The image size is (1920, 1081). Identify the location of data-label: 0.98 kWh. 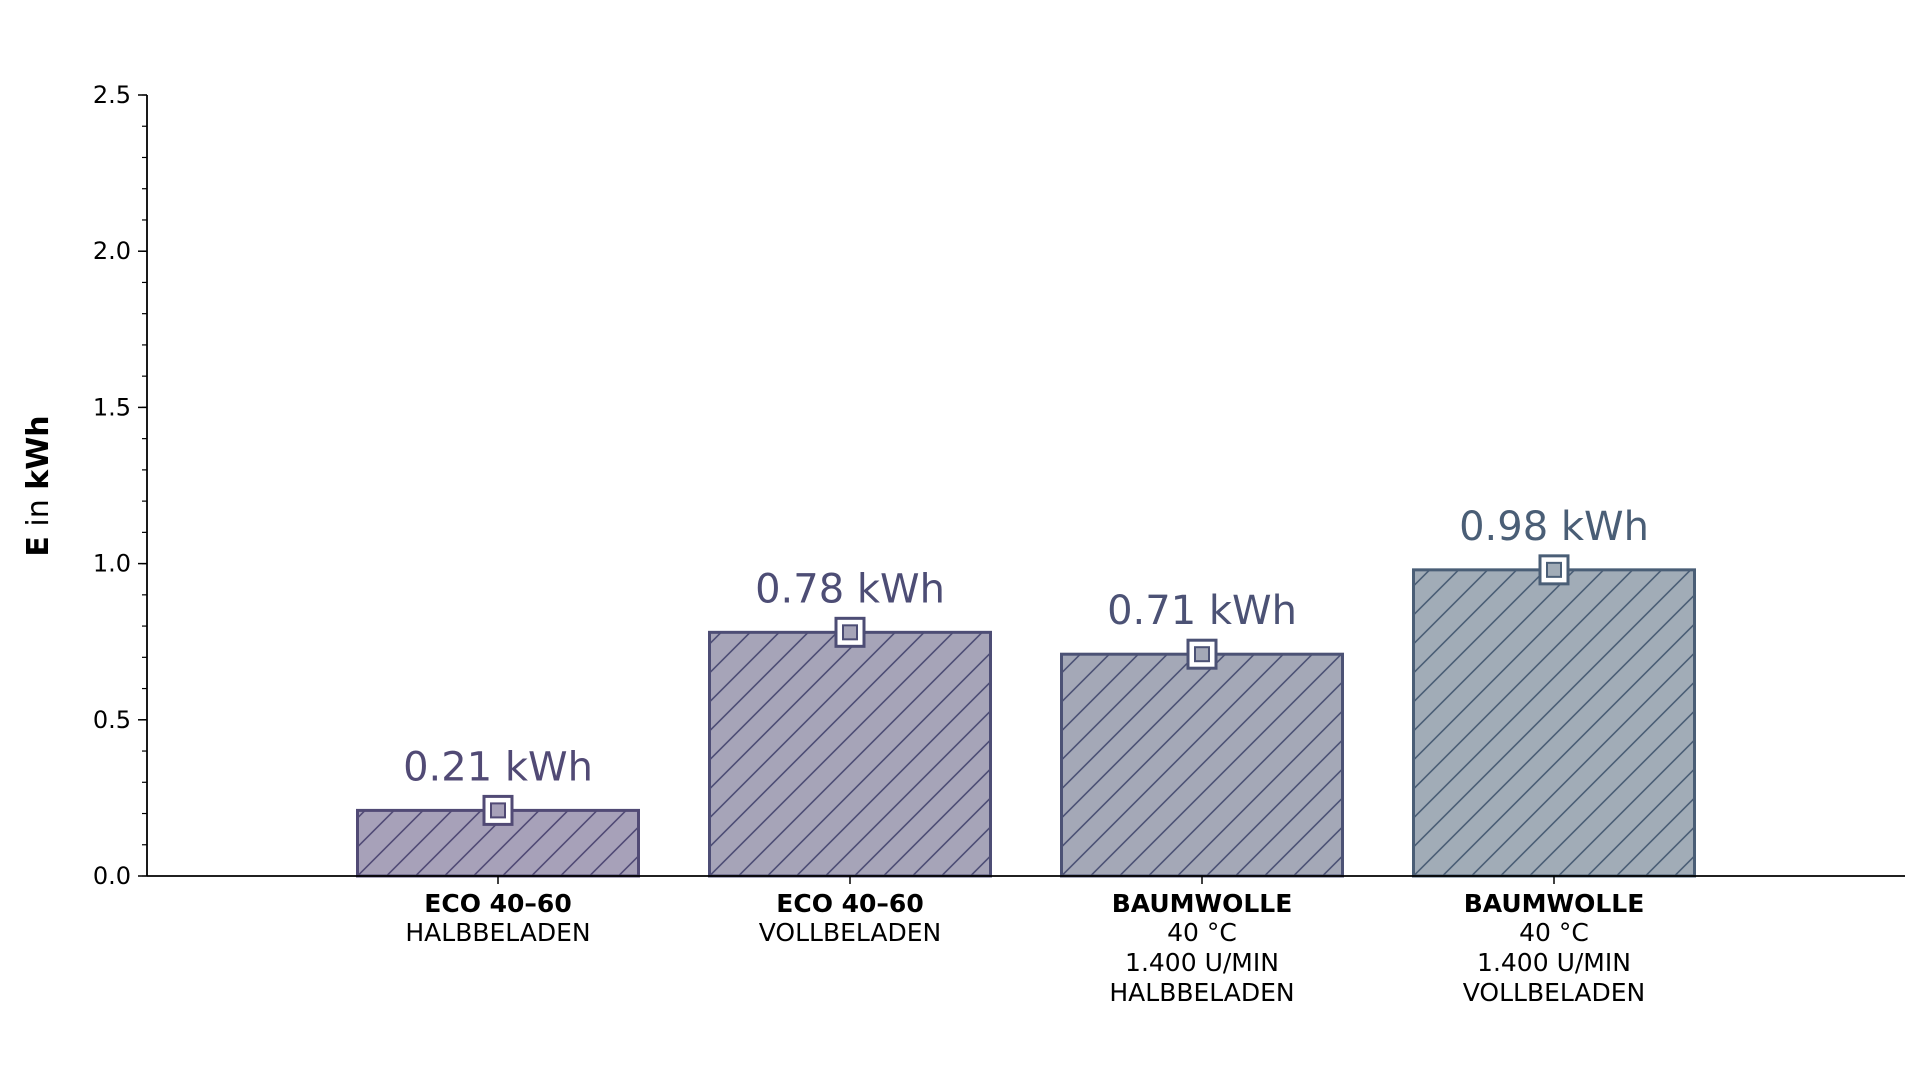
(1554, 527).